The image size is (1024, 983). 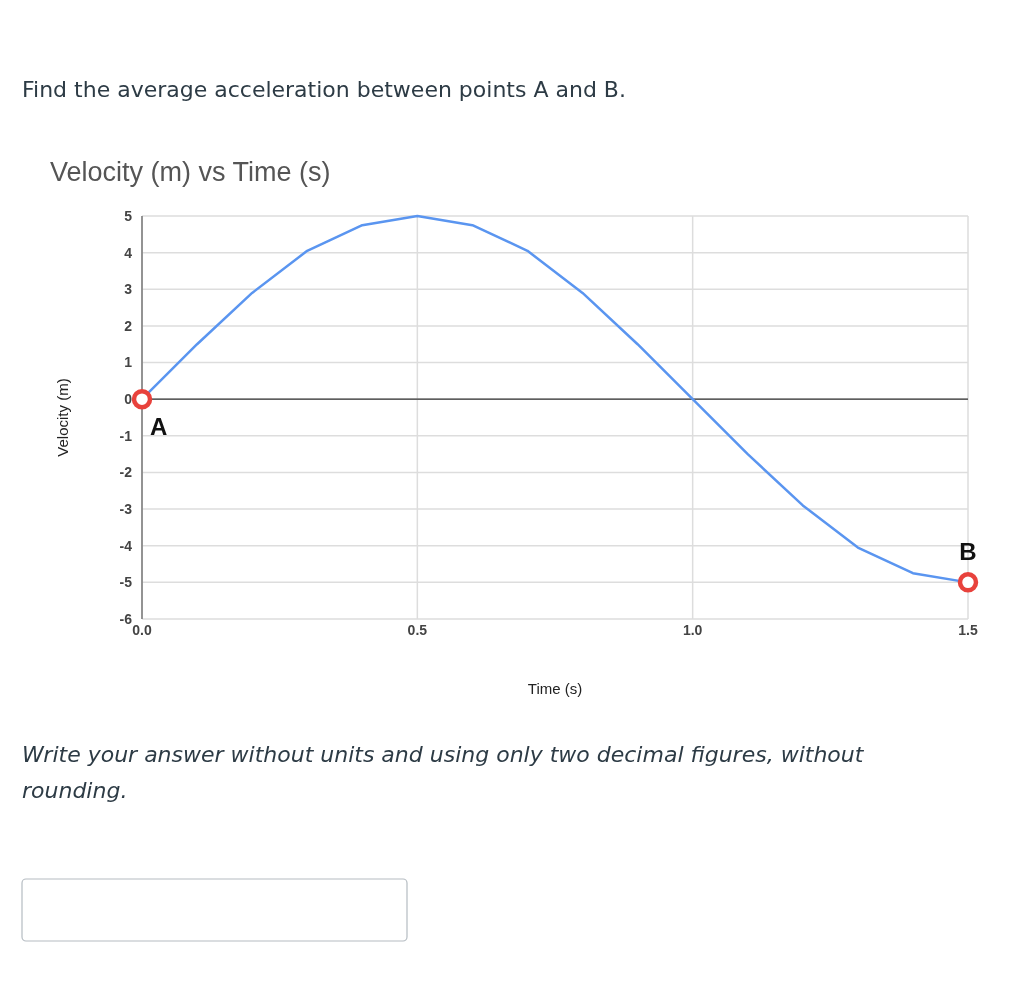 I want to click on text: Write your answer without units and using only two decimal figures, without rounding., so click(x=443, y=772).